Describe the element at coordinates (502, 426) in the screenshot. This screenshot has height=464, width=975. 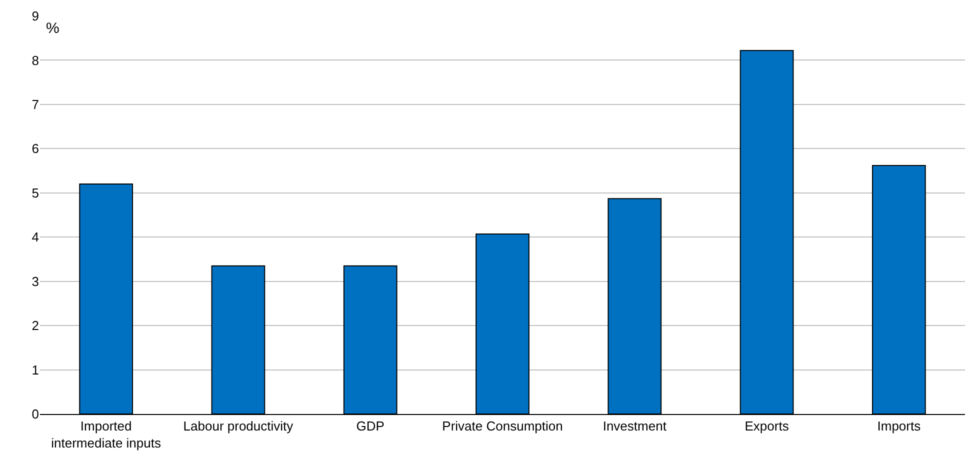
I see `x-tick-label: Private Consumption` at that location.